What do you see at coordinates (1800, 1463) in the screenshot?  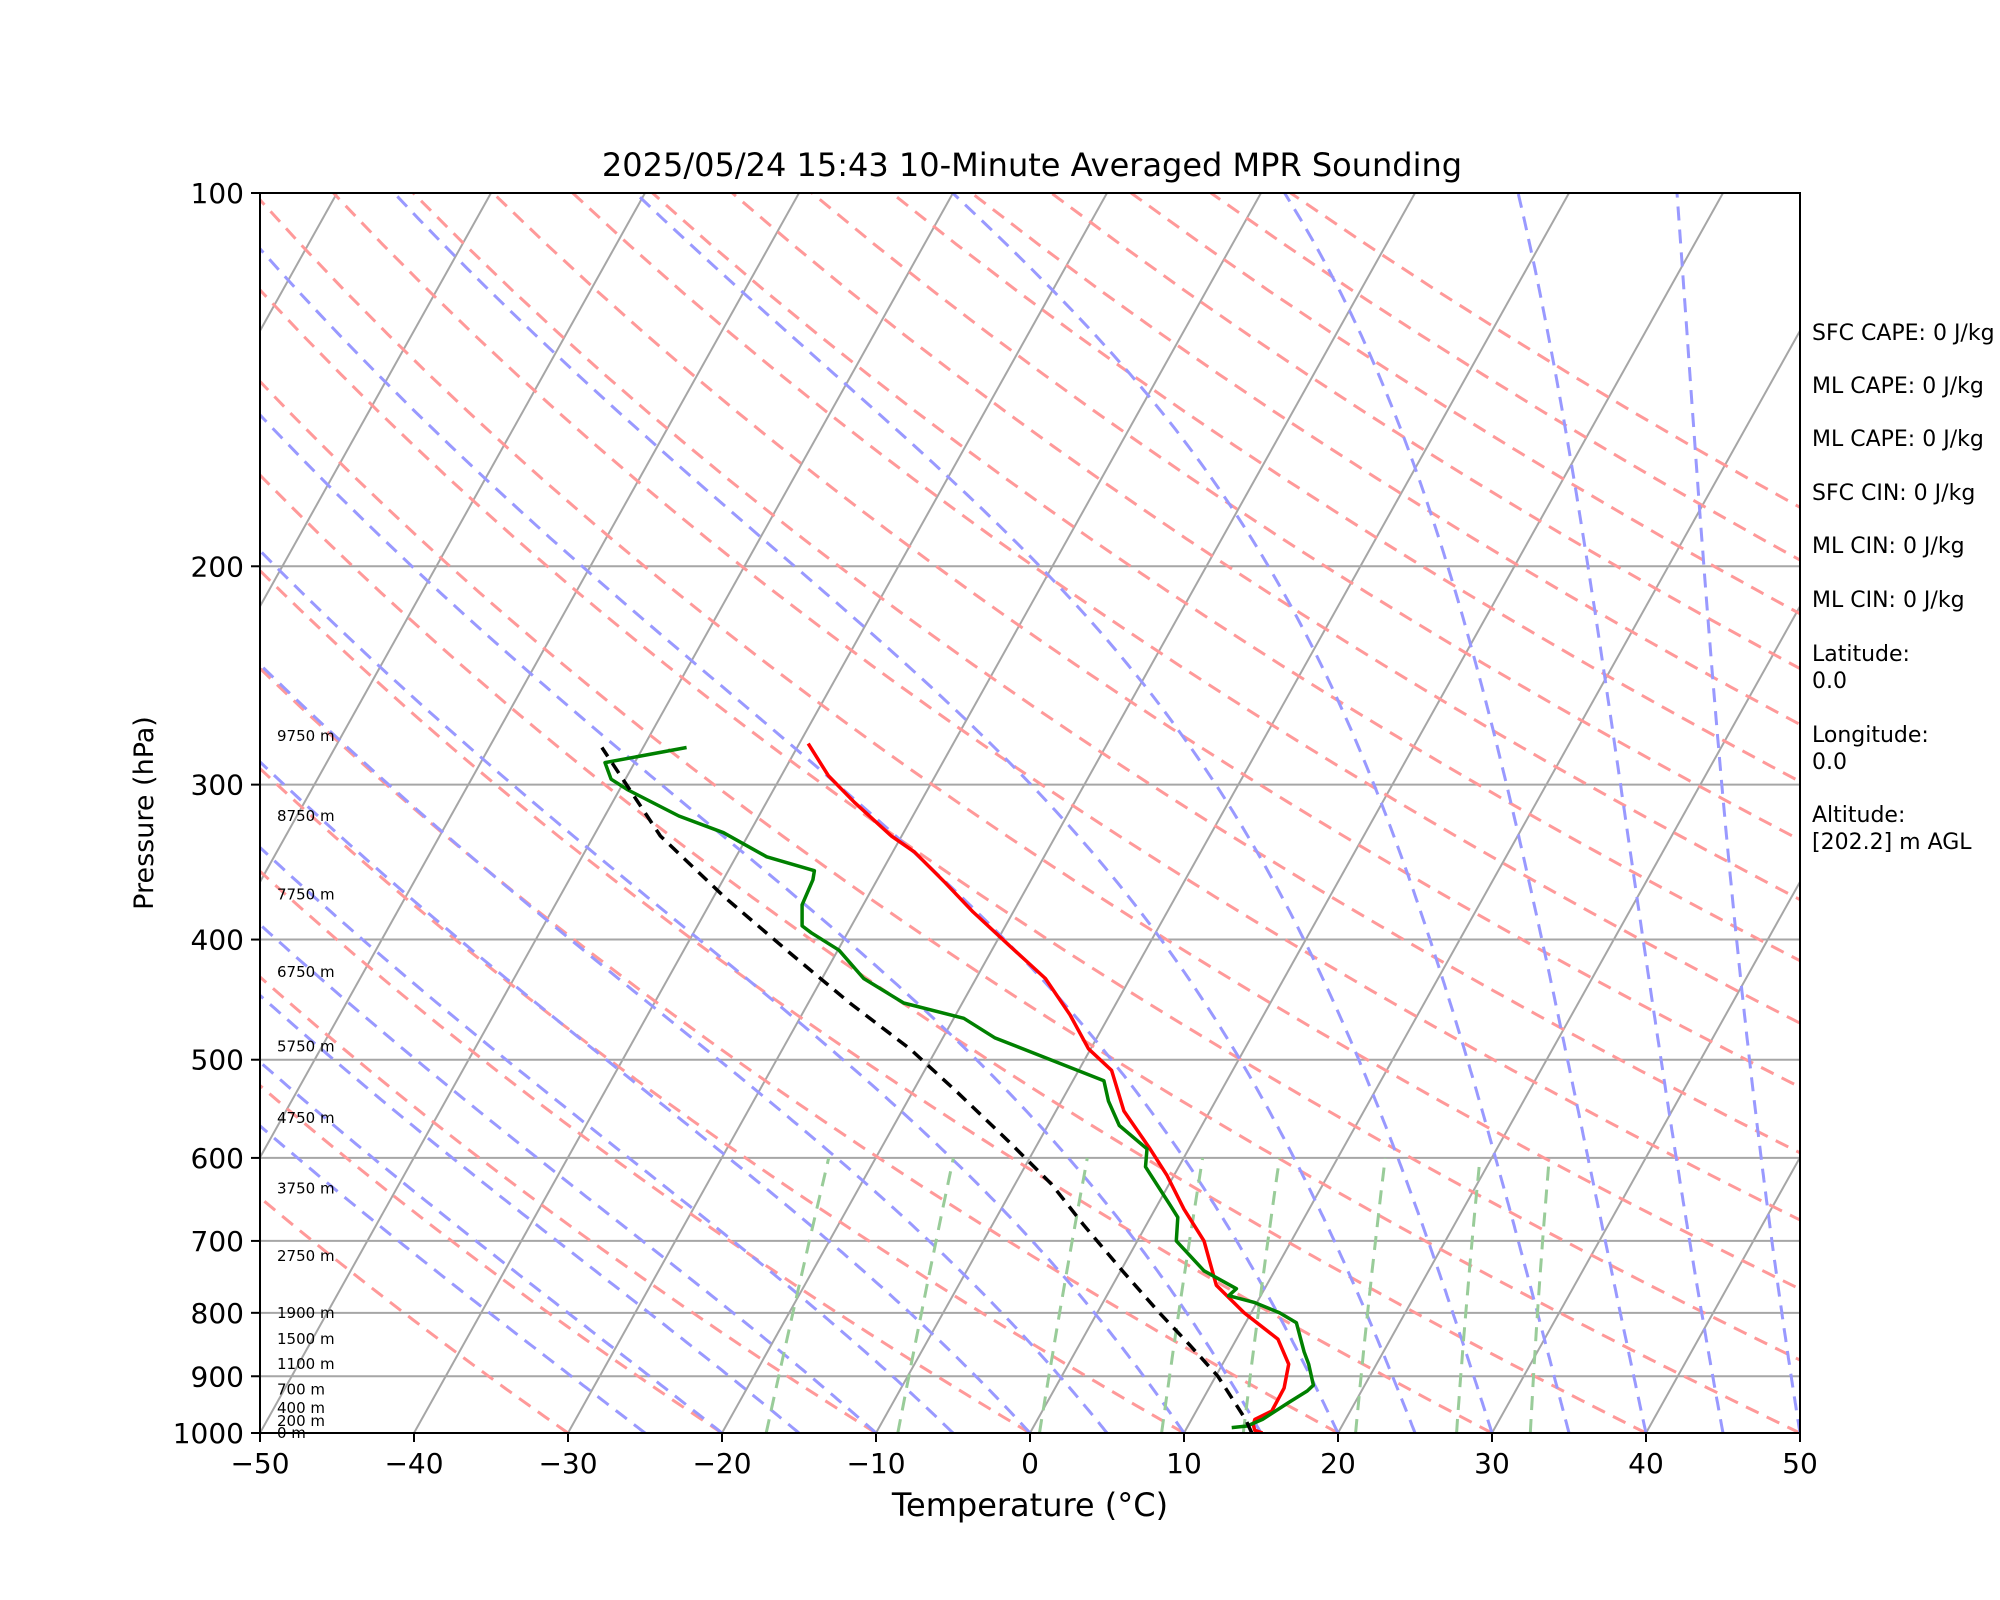 I see `x-tick-label: 50` at bounding box center [1800, 1463].